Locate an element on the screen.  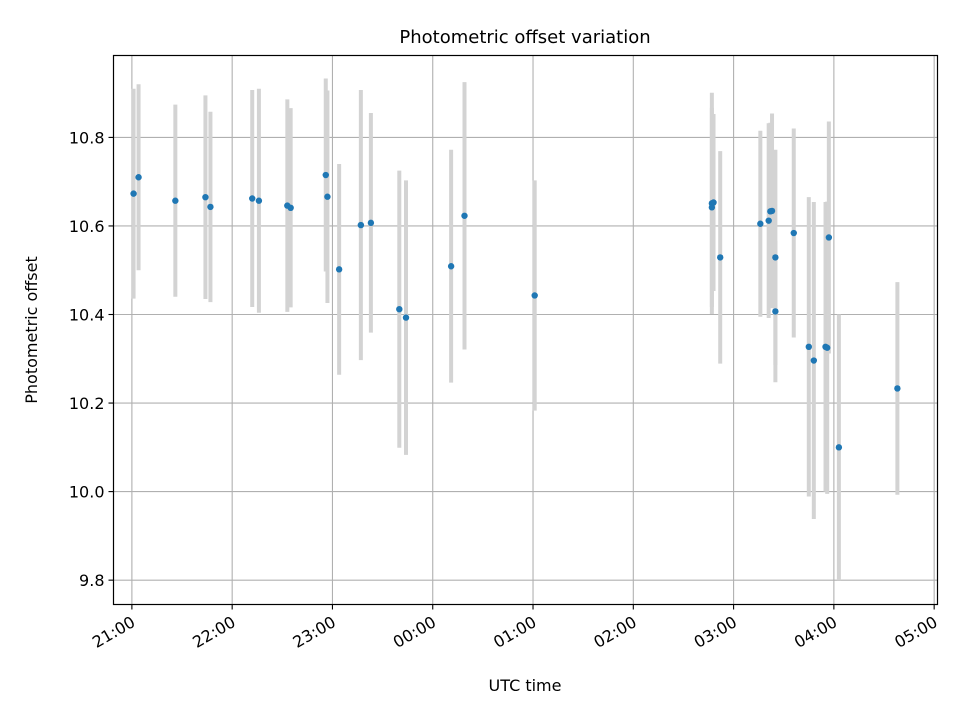
y-tick-label: 10.2 is located at coordinates (87, 403).